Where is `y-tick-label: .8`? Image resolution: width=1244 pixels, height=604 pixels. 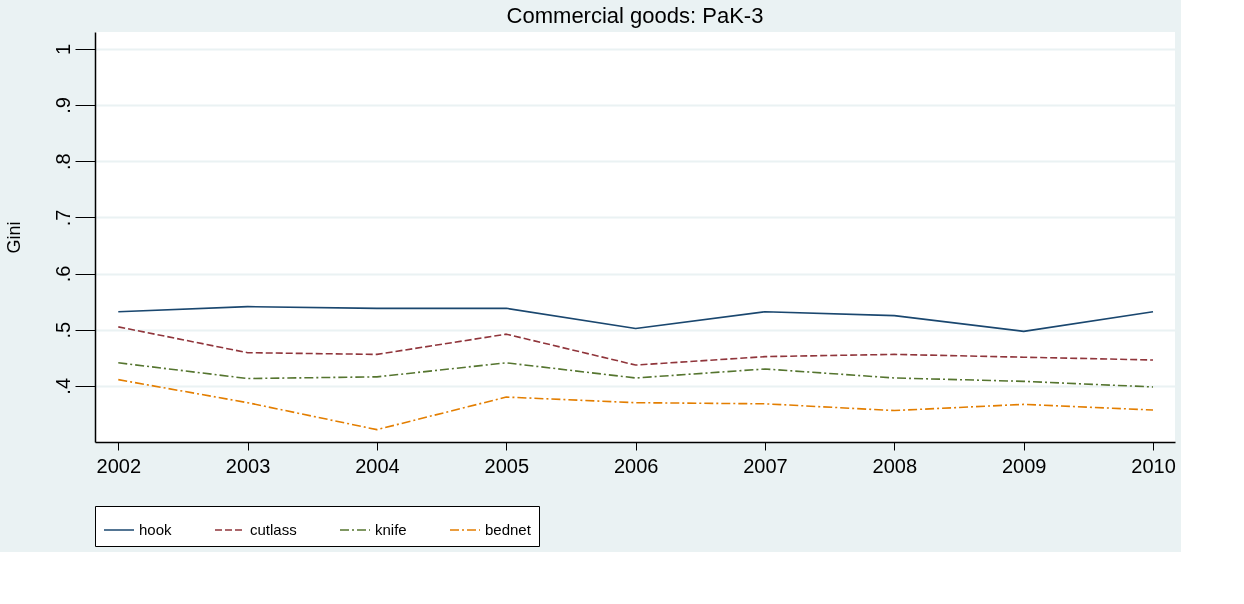
y-tick-label: .8 is located at coordinates (62, 162).